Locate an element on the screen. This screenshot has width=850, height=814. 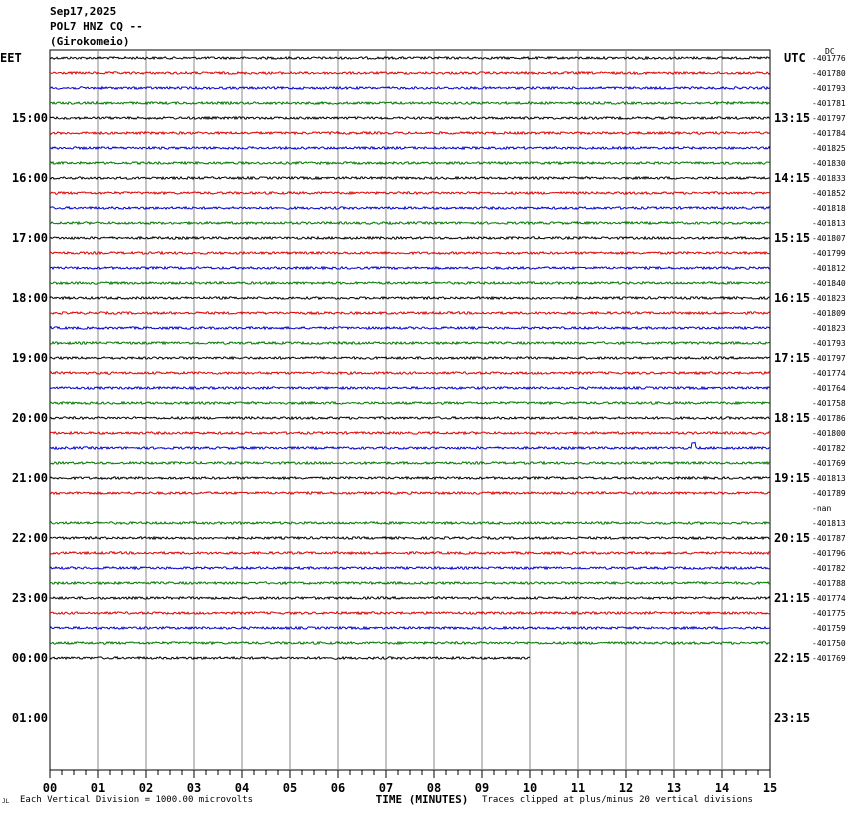
trace-offset-label: -401784 is located at coordinates (829, 133).